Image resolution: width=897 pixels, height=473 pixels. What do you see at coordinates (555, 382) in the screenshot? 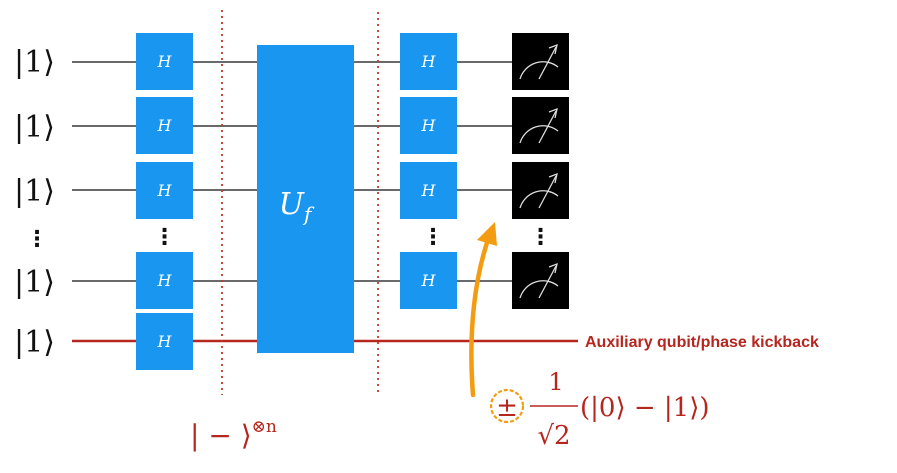
I see `kickback-numerator: 1` at bounding box center [555, 382].